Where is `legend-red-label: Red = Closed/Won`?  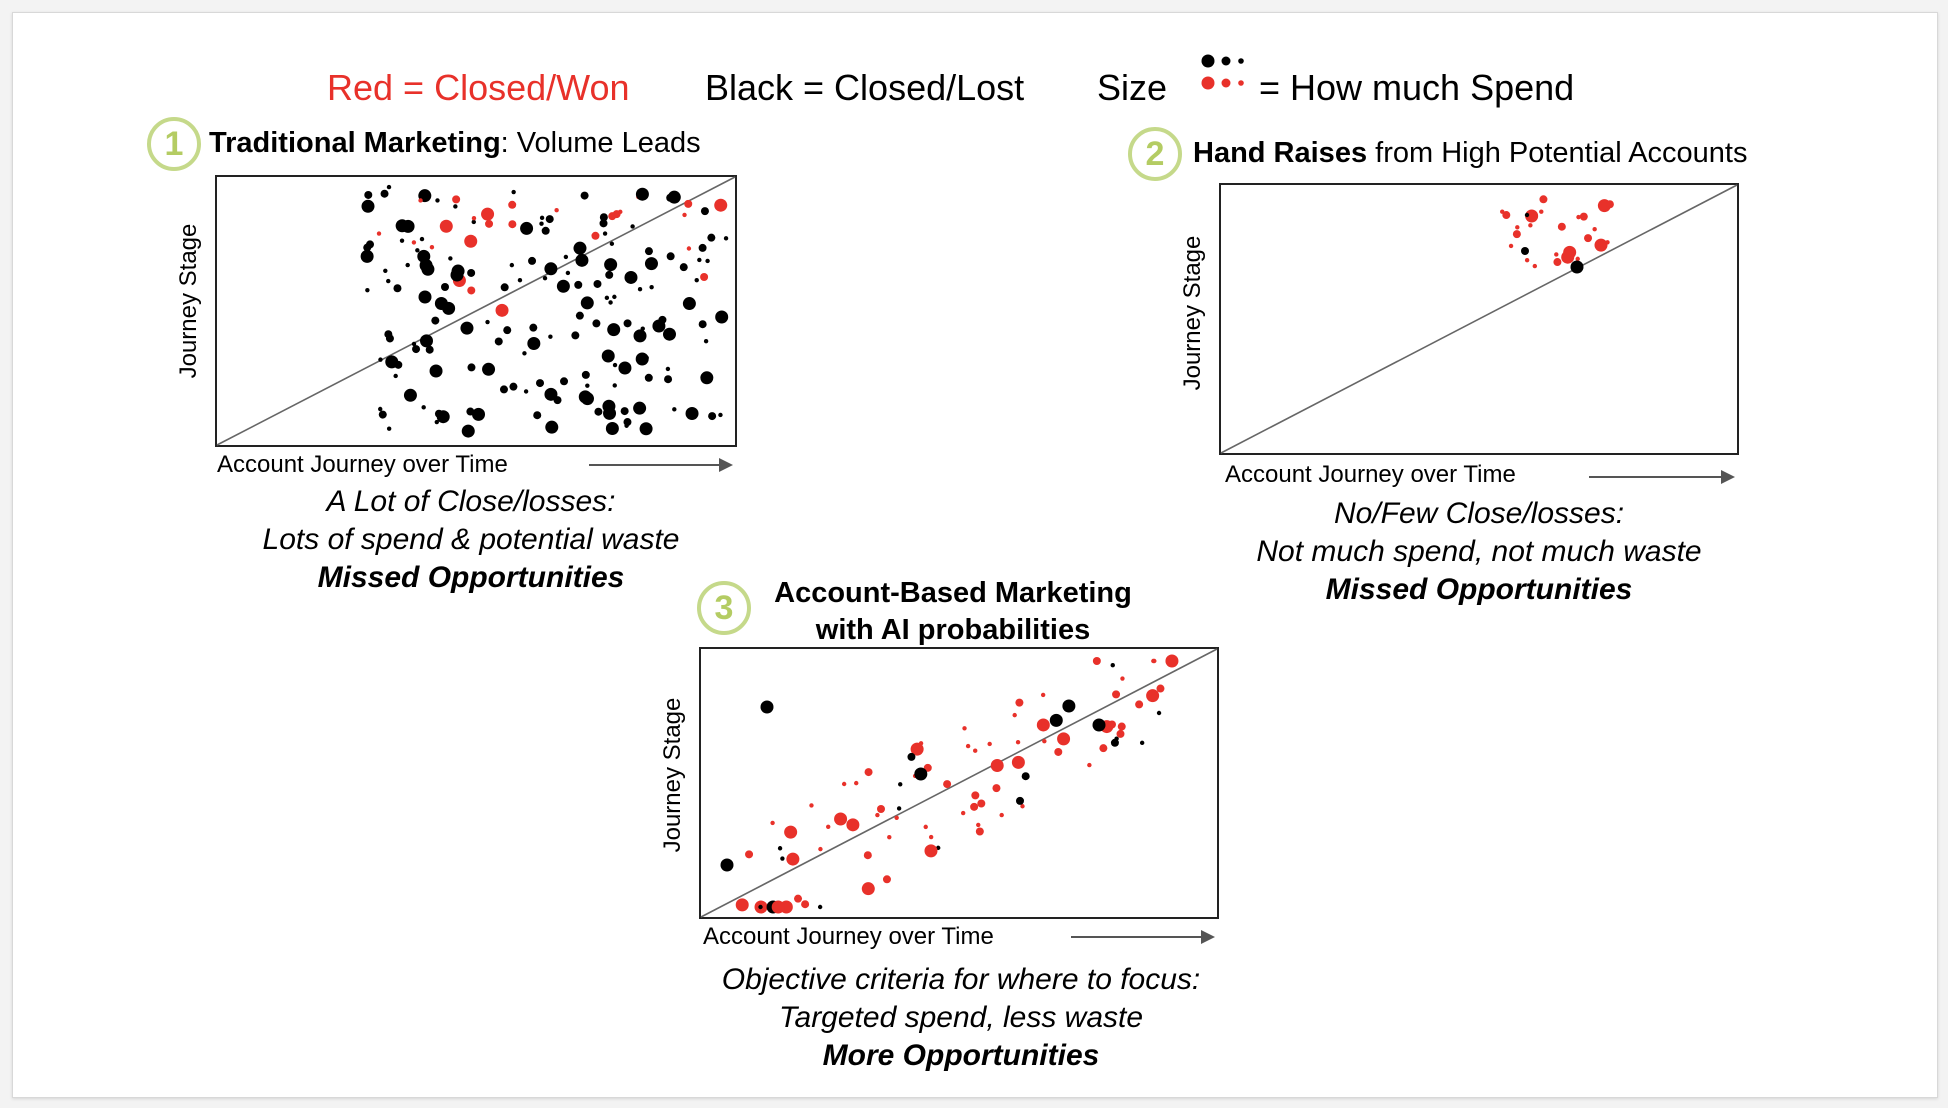 legend-red-label: Red = Closed/Won is located at coordinates (478, 87).